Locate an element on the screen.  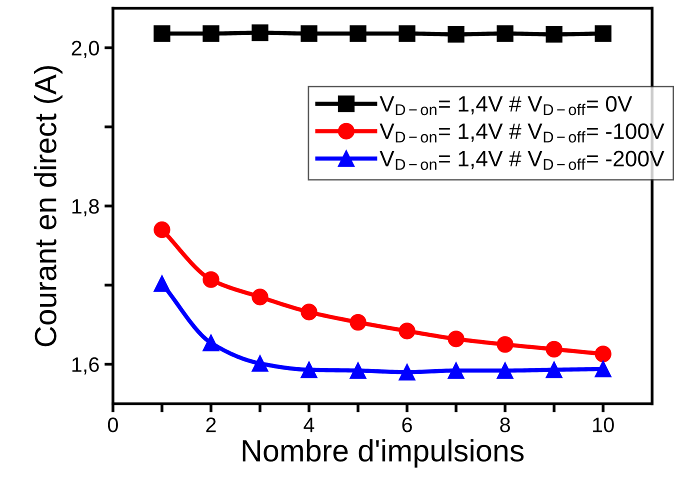
x-tick-label: 2 is located at coordinates (211, 425).